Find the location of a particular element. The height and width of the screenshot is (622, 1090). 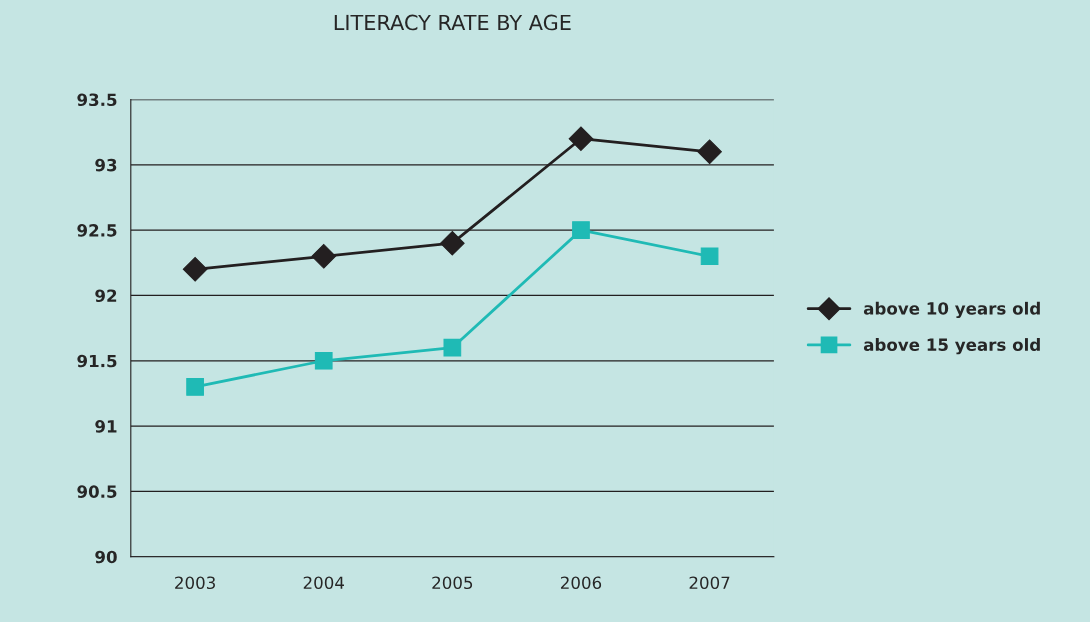

y-tick-label: 93 is located at coordinates (106, 165).